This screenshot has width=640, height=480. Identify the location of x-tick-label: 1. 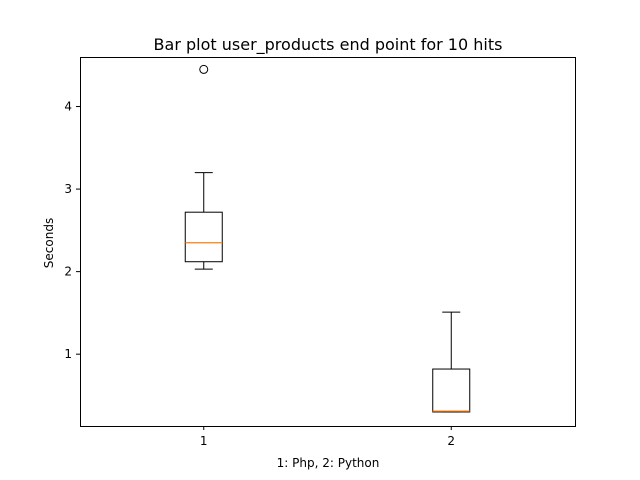
(204, 441).